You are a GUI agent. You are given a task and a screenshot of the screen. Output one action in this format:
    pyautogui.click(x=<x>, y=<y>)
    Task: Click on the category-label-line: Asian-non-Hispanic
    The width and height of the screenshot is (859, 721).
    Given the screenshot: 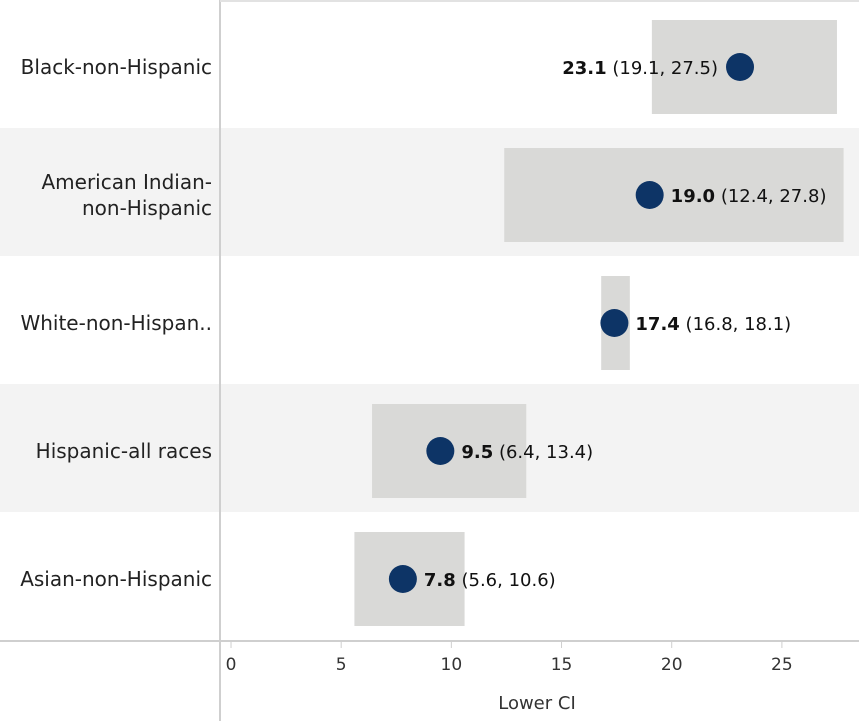 What is the action you would take?
    pyautogui.click(x=116, y=579)
    